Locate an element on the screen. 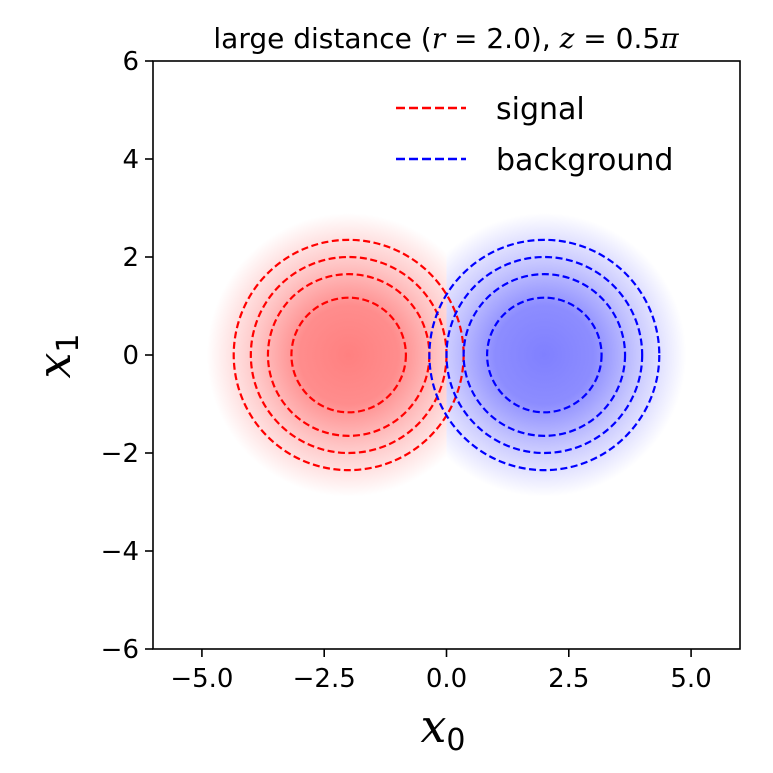 The height and width of the screenshot is (773, 773). x-axis-label: x0 is located at coordinates (442, 728).